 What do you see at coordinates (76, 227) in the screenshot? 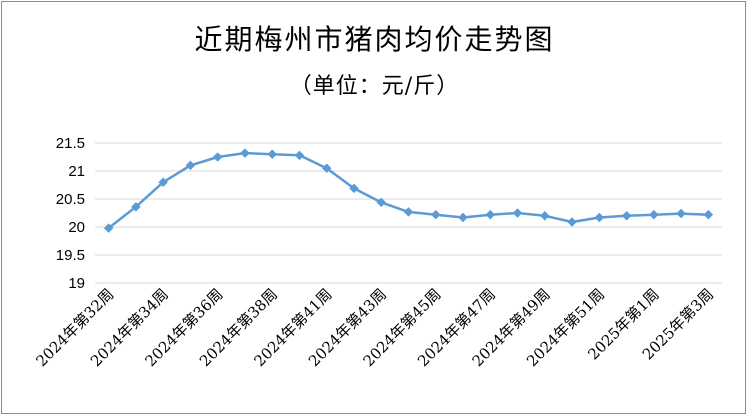
I see `y-tick-label: 20` at bounding box center [76, 227].